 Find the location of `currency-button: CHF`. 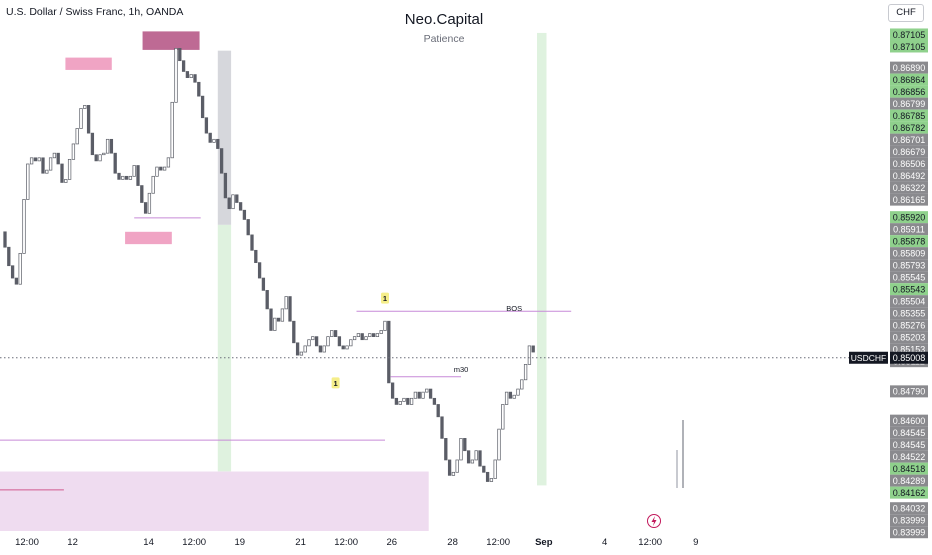

currency-button: CHF is located at coordinates (906, 13).